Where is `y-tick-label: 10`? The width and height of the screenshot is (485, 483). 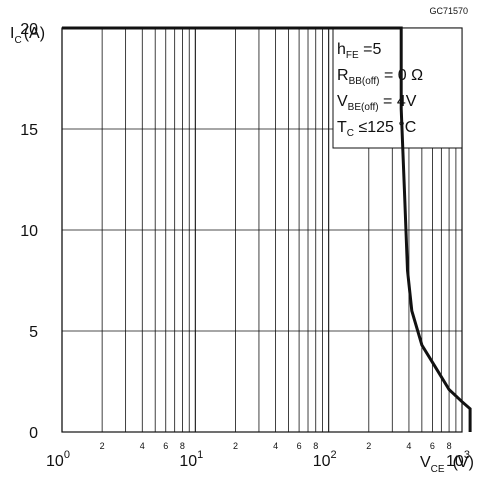
y-tick-label: 10 is located at coordinates (29, 231).